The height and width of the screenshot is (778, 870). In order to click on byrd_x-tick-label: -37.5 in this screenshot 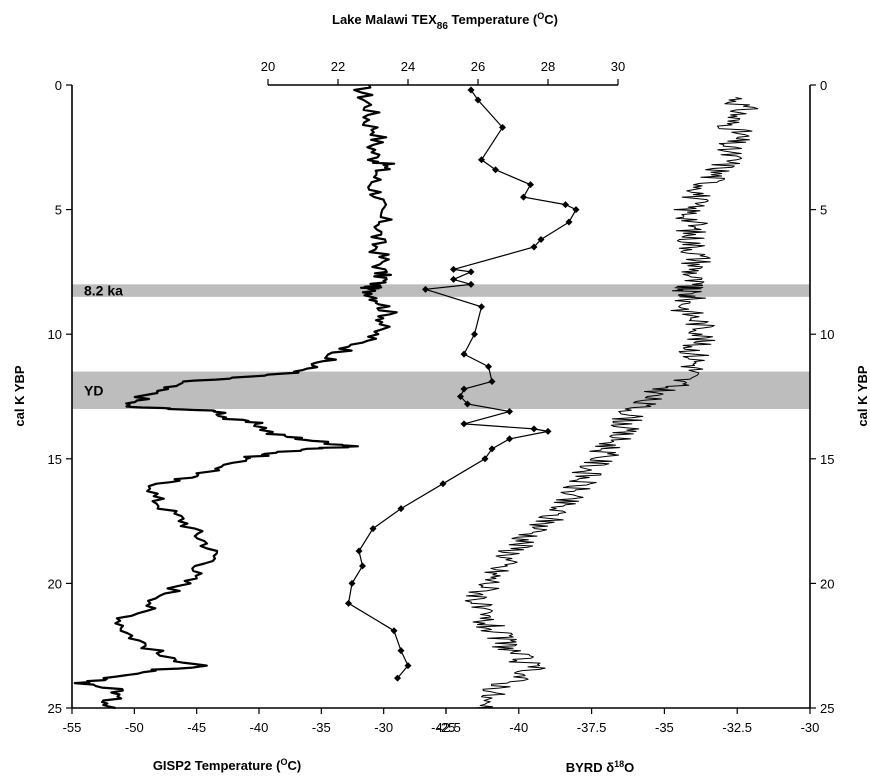, I will do `click(592, 727)`.